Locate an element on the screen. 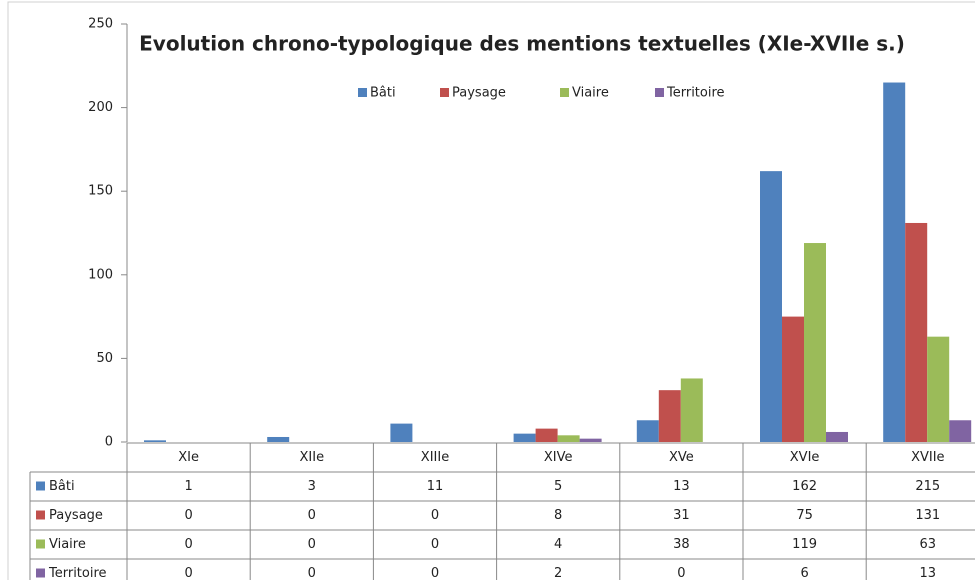 This screenshot has width=975, height=580. x-tick-label: XVIe is located at coordinates (805, 457).